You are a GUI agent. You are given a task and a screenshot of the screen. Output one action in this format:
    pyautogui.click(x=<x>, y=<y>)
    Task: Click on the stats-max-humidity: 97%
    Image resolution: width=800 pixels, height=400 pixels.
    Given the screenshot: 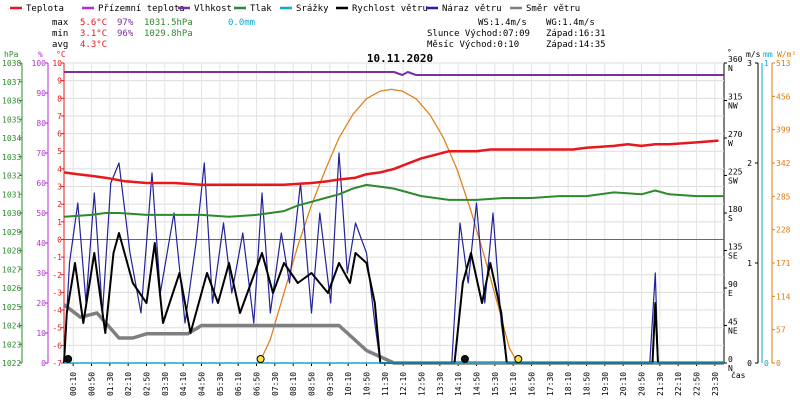 What is the action you would take?
    pyautogui.click(x=125, y=23)
    